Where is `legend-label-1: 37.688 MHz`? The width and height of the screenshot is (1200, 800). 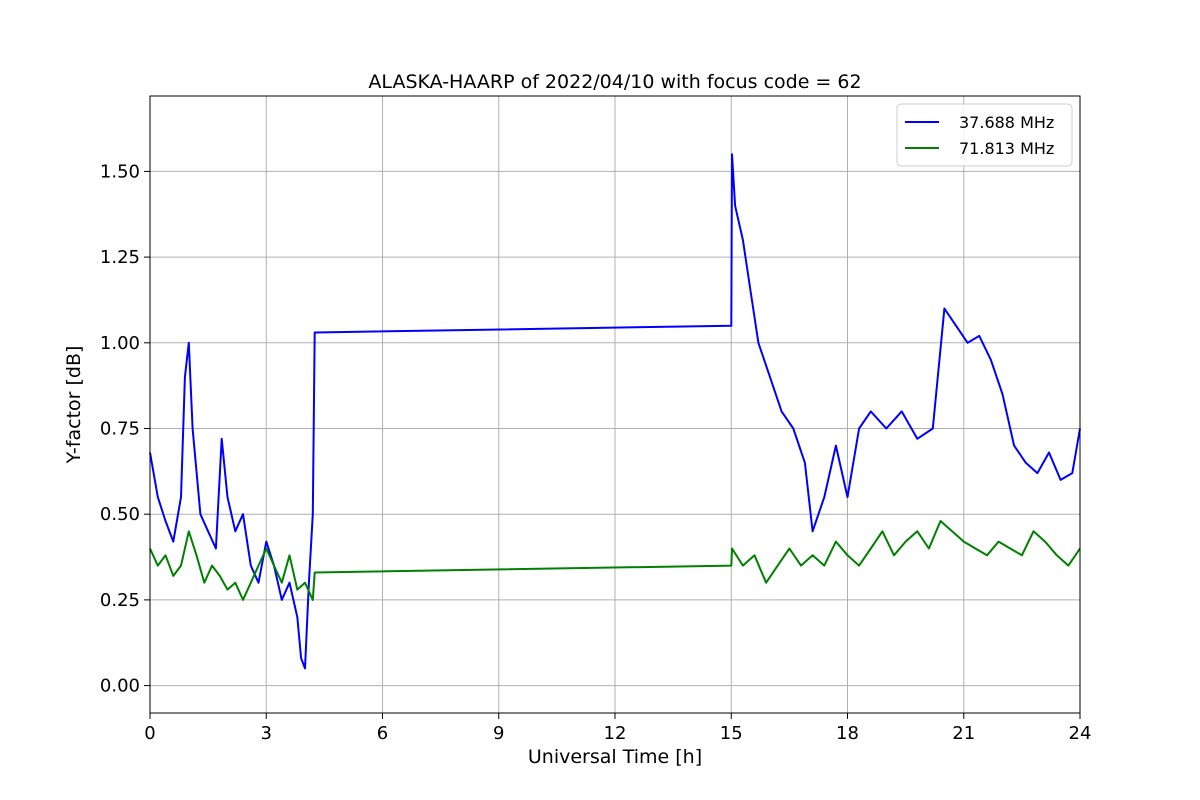
legend-label-1: 37.688 MHz is located at coordinates (1006, 122).